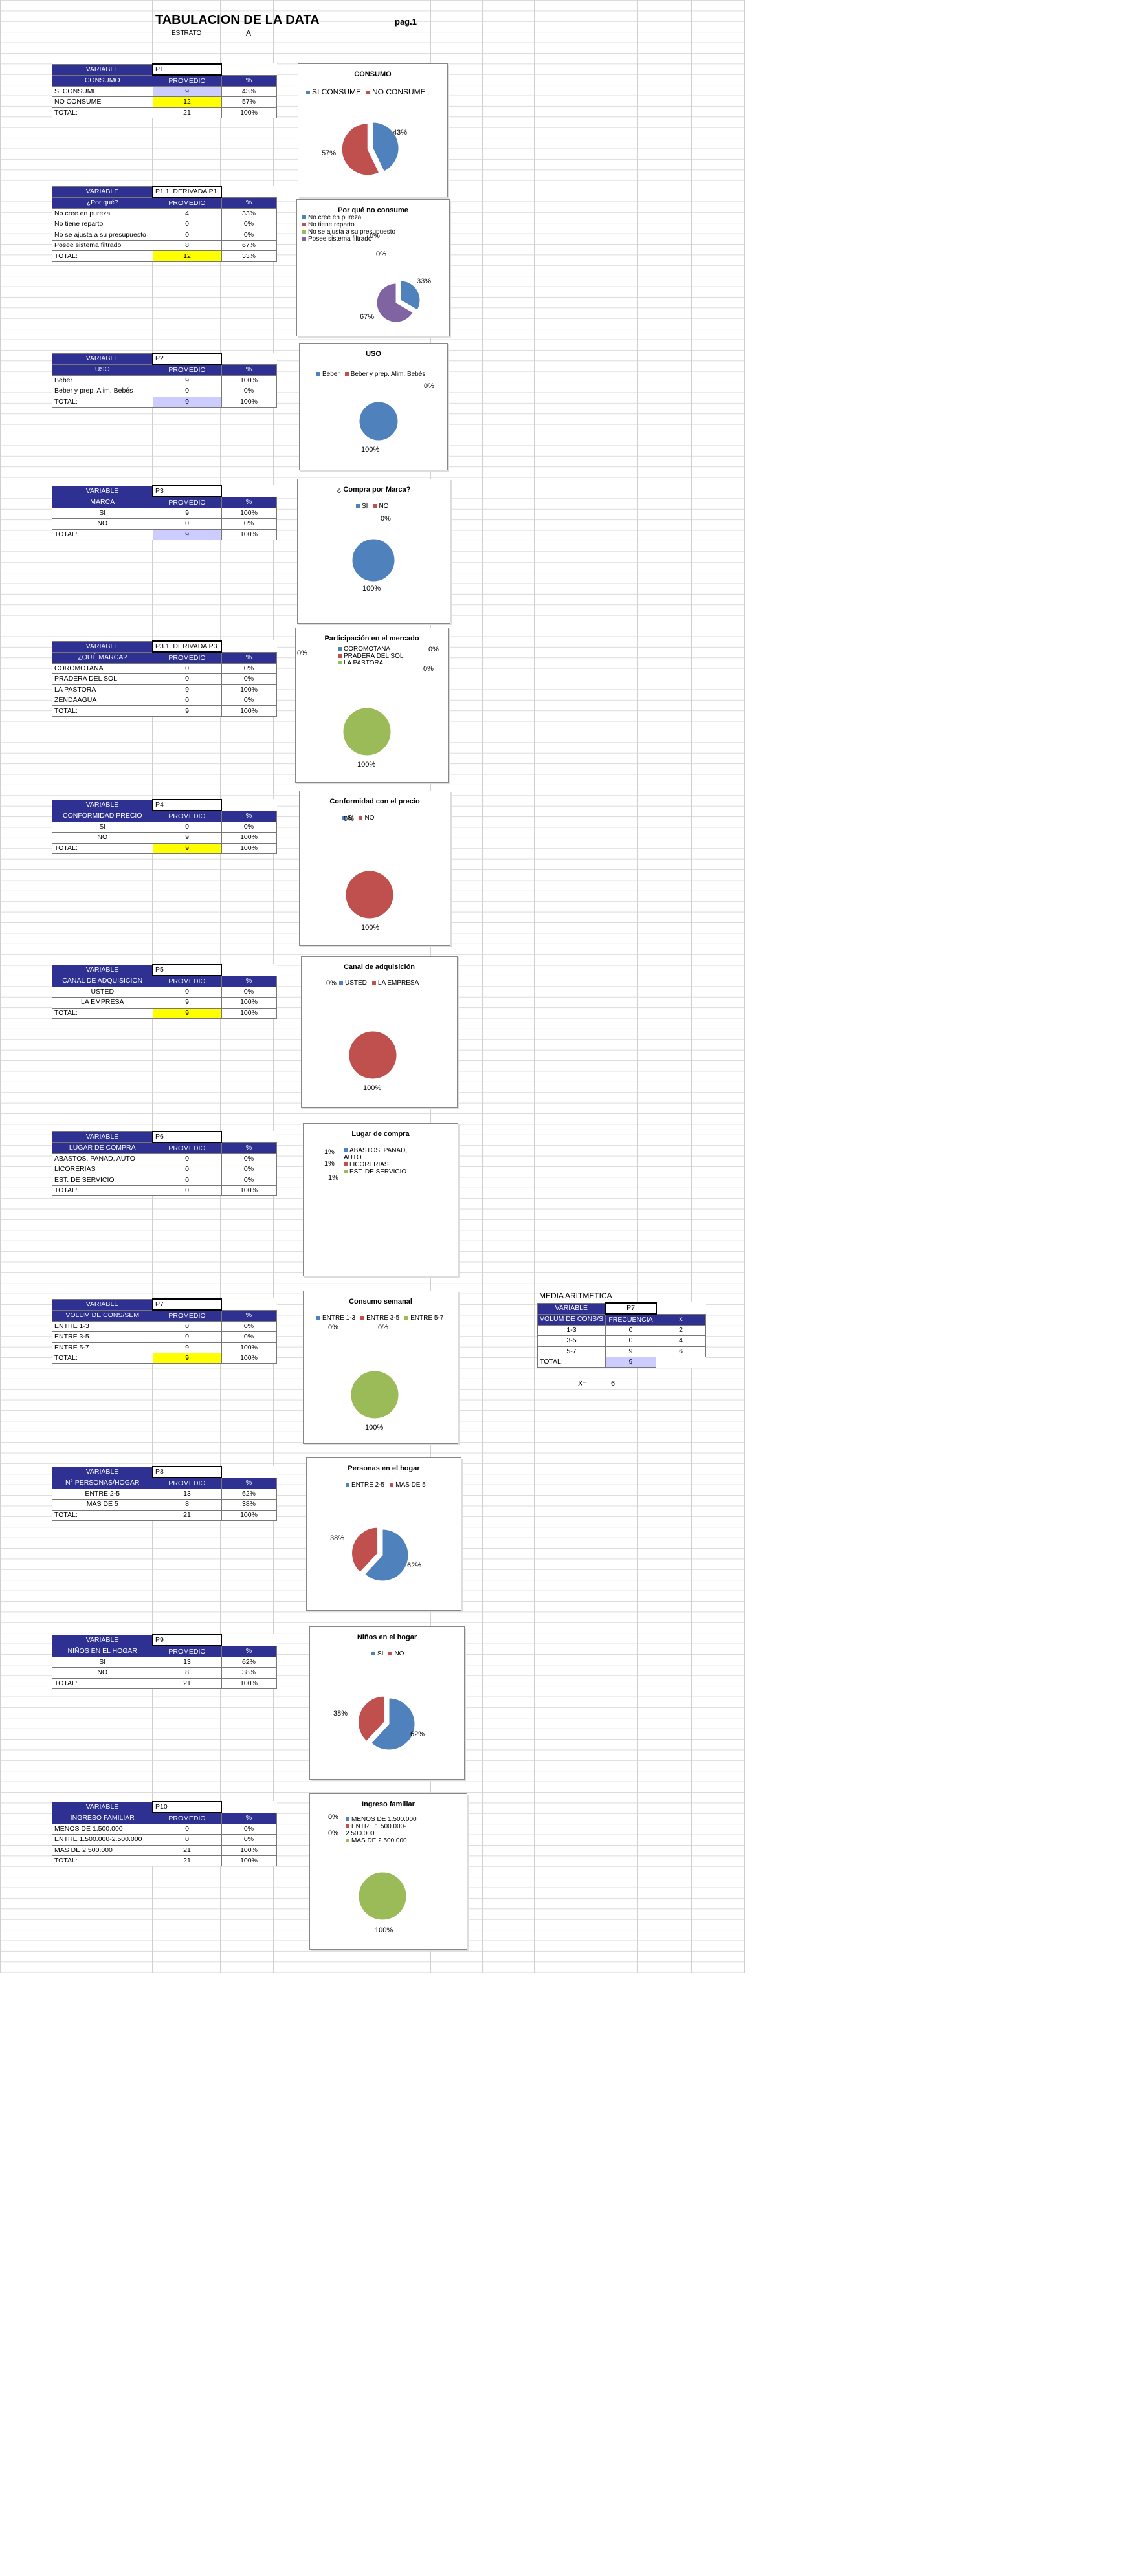 This screenshot has height=2576, width=1141. I want to click on variable-value: P5, so click(187, 970).